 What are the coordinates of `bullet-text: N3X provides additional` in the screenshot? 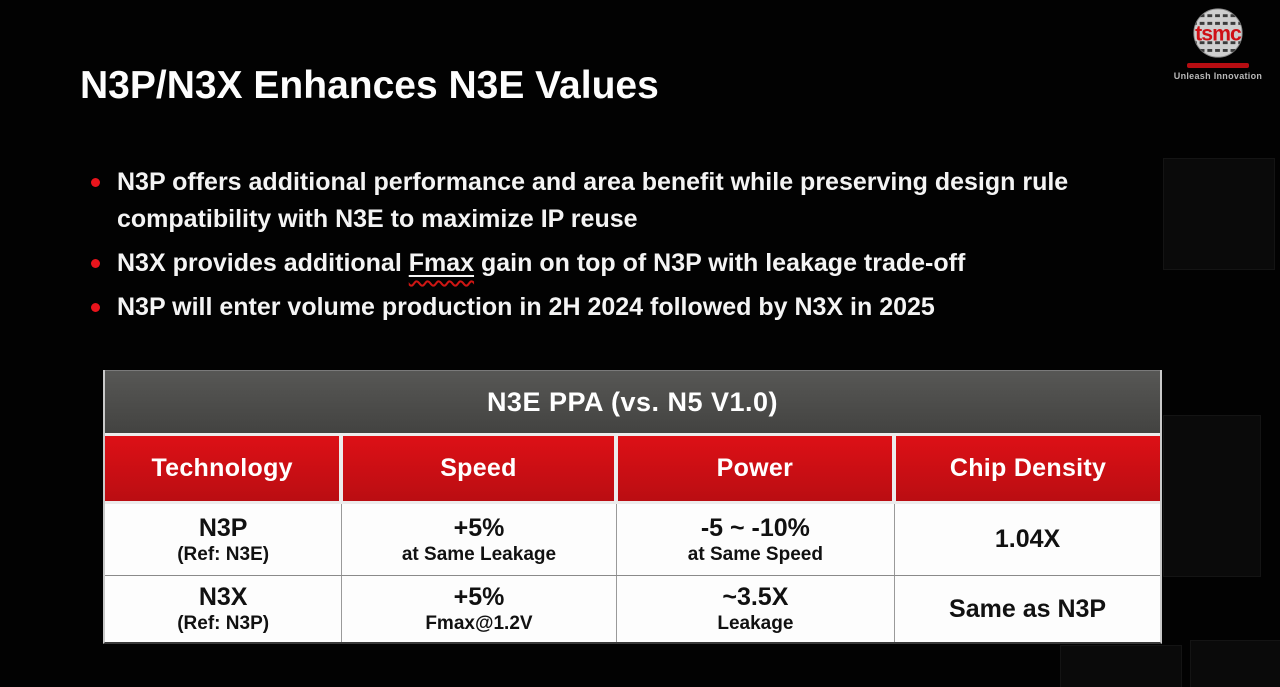 It's located at (263, 263).